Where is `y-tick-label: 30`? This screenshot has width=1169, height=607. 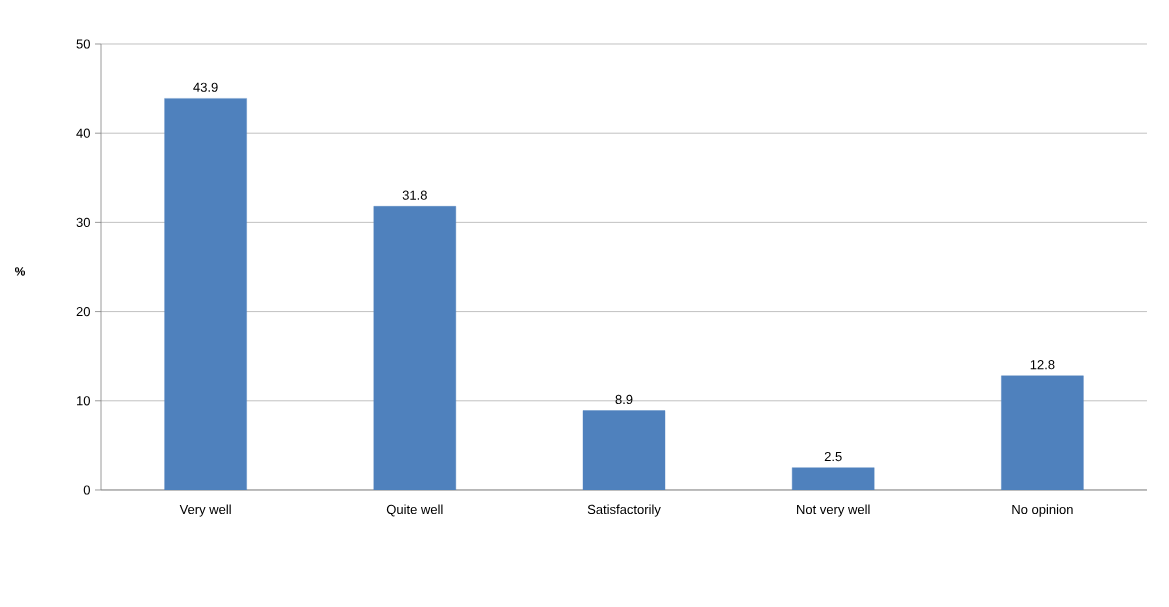 y-tick-label: 30 is located at coordinates (83, 222).